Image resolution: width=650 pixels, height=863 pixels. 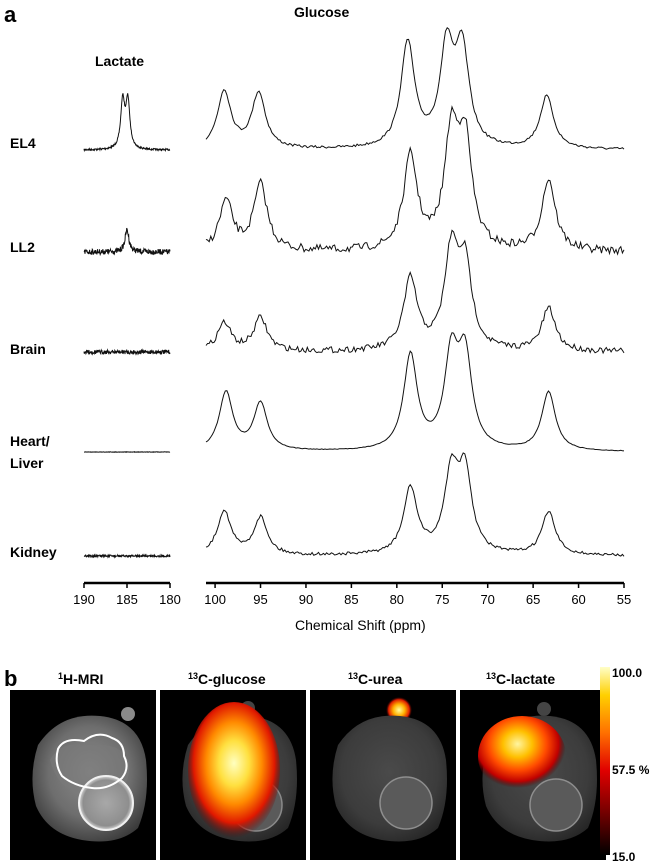 What do you see at coordinates (306, 679) in the screenshot?
I see `mri-titles: 1H-MRI 13C-glucose 13C-urea 13C-lactate` at bounding box center [306, 679].